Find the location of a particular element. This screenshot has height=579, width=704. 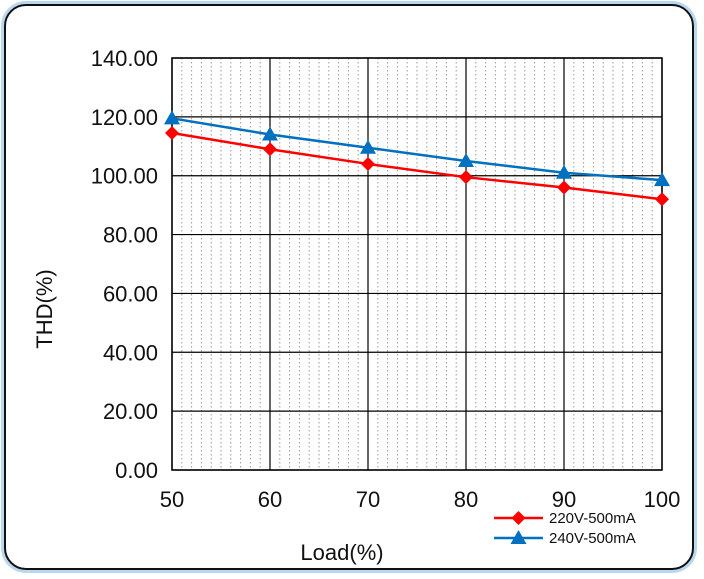

series-layer is located at coordinates (417, 158).